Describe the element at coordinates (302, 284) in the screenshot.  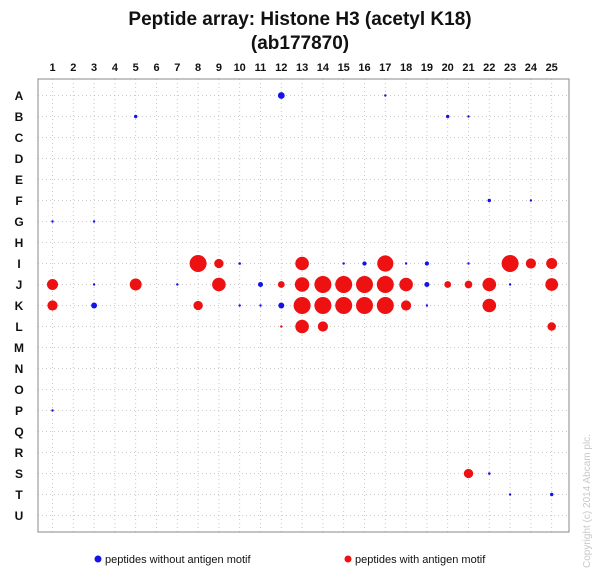
I see `spot-with-motif-J13` at that location.